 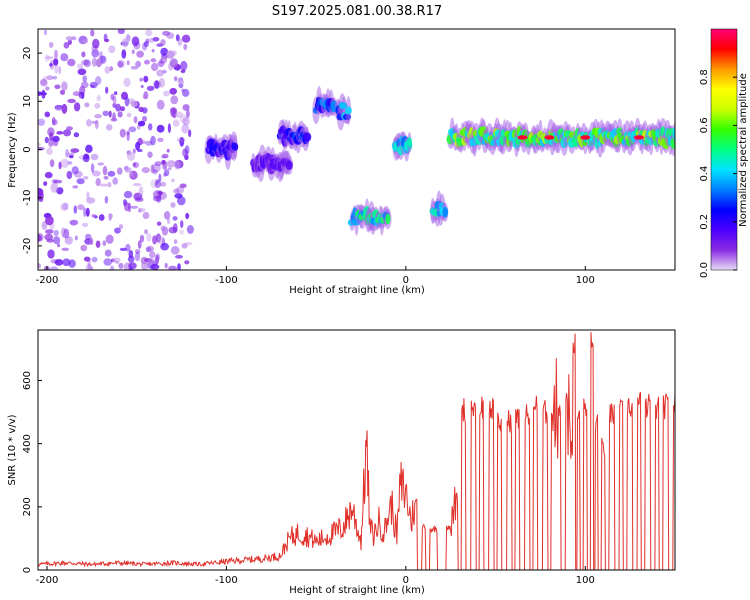 What do you see at coordinates (12, 150) in the screenshot?
I see `spectrogram-y-axis-label: Frequency (Hz)` at bounding box center [12, 150].